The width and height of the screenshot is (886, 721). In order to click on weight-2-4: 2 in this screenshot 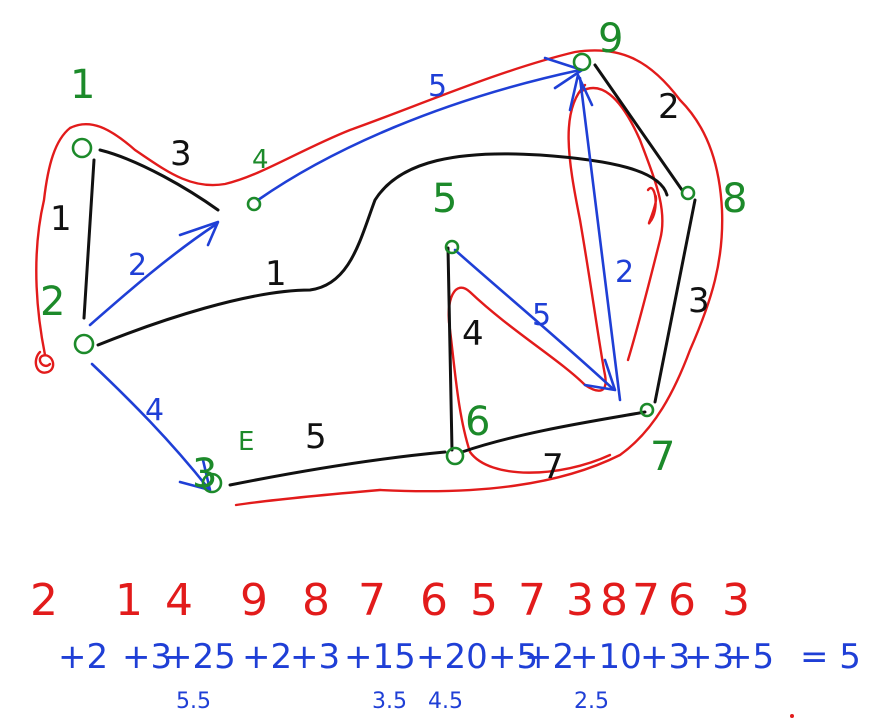, I will do `click(137, 265)`.